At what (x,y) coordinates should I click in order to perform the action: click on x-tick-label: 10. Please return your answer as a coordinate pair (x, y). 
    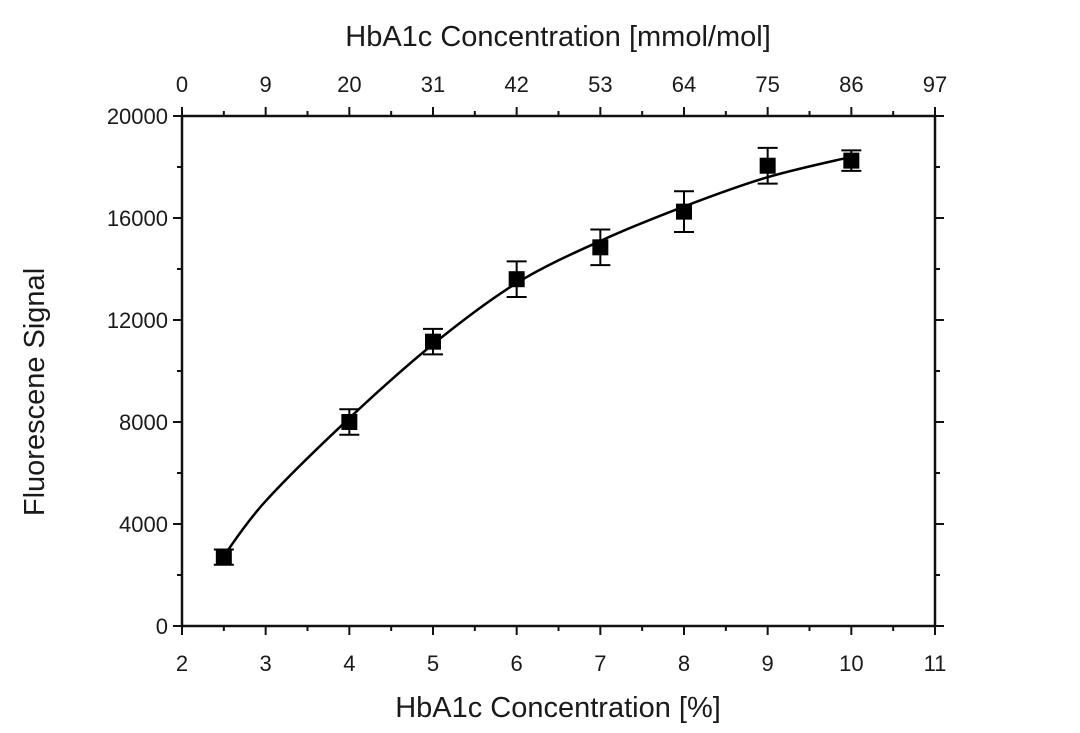
    Looking at the image, I should click on (851, 663).